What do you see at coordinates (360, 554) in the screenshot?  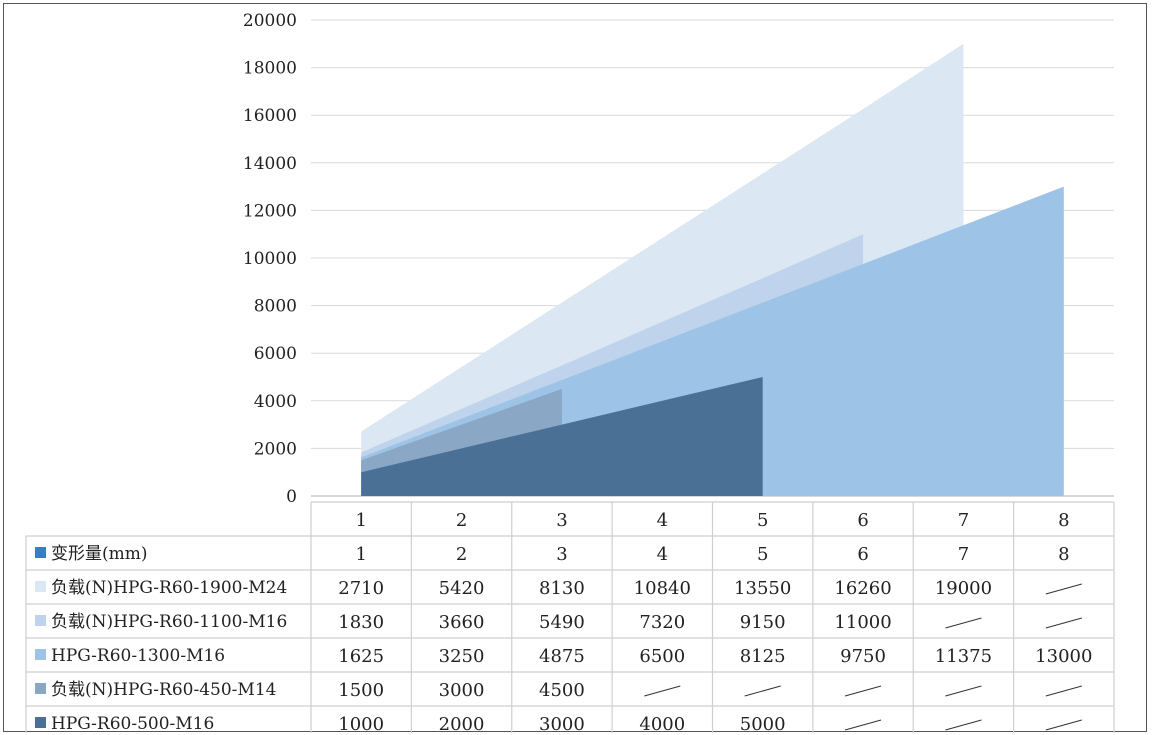 I see `table-cell-value: 1` at bounding box center [360, 554].